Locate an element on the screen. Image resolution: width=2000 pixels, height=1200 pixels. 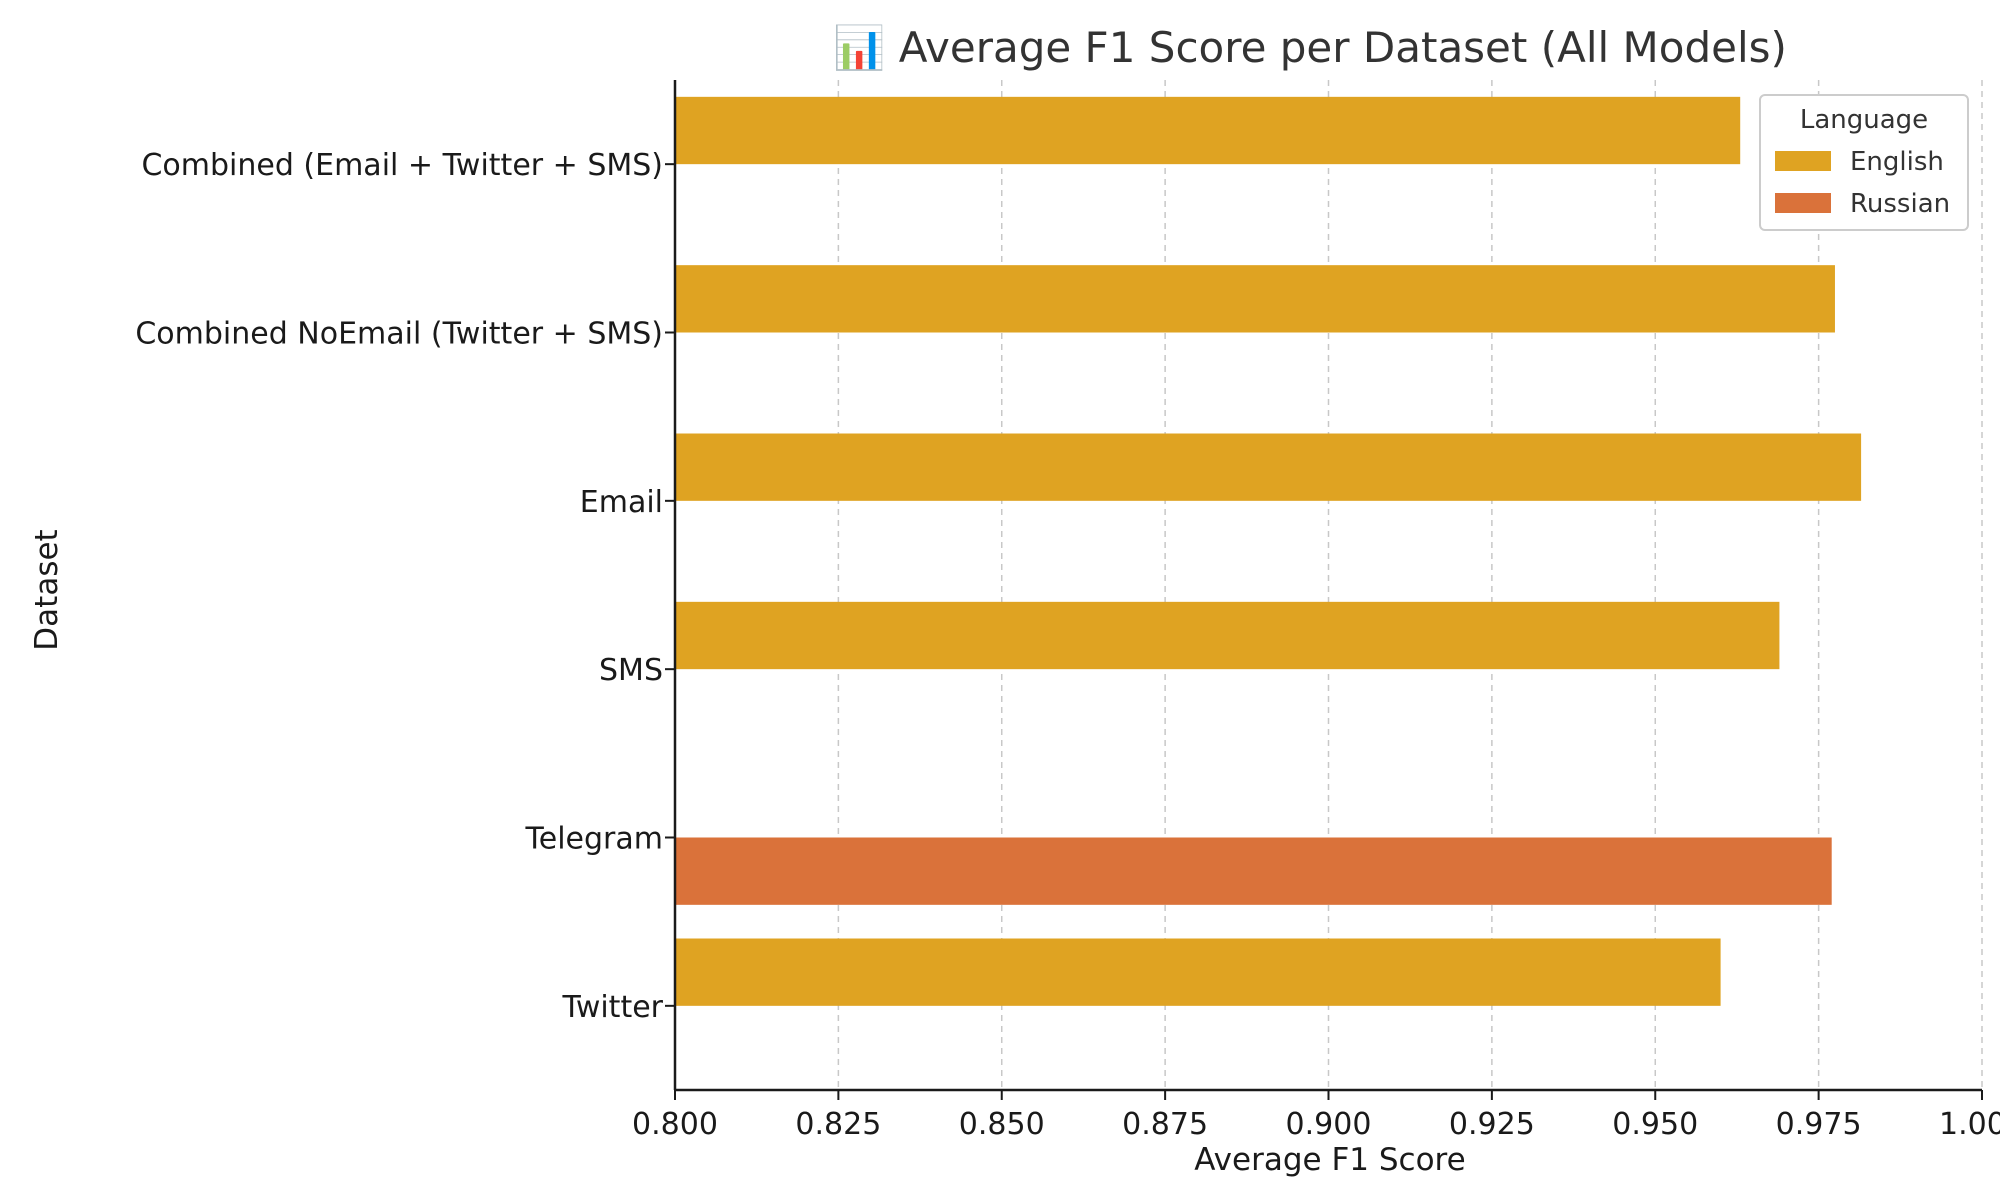
legend-title: Language is located at coordinates (1864, 120).